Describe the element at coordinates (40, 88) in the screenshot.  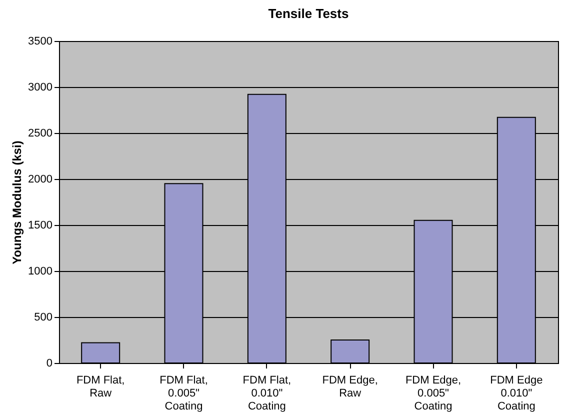
I see `y-tick-label: 3000` at that location.